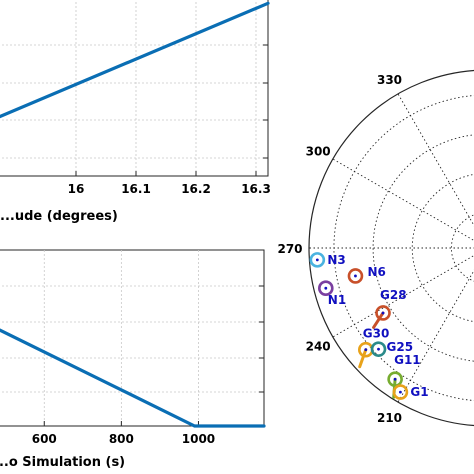 This screenshot has height=474, width=474. I want to click on series-line, so click(135, 60).